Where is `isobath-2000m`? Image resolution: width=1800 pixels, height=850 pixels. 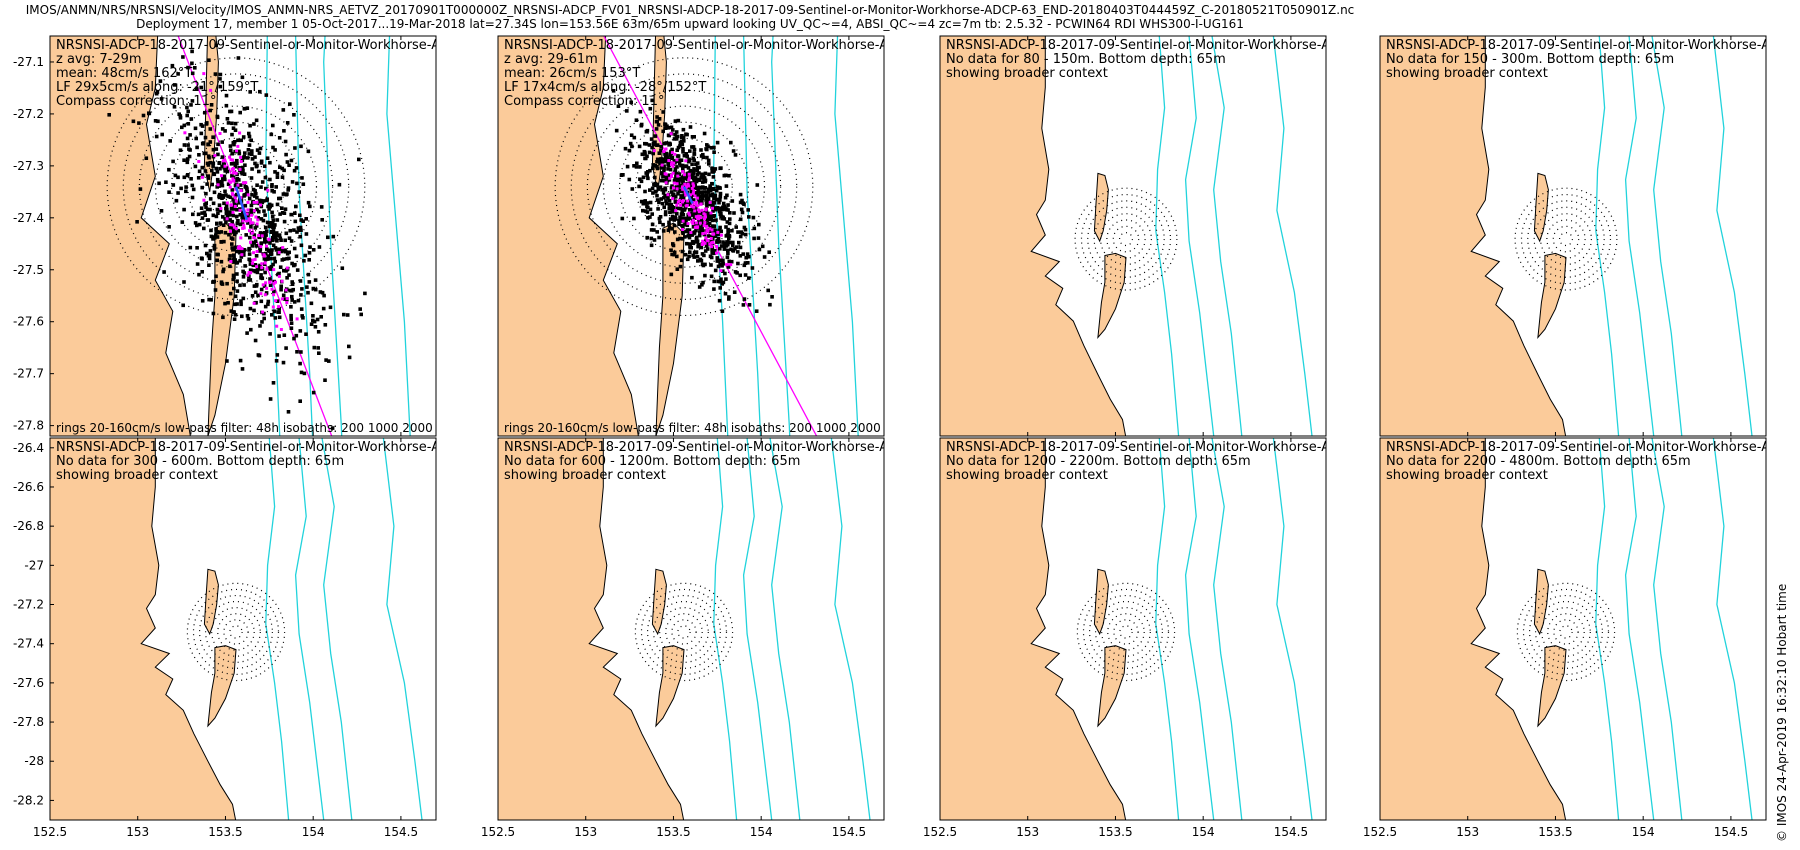
isobath-2000m is located at coordinates (1667, 236).